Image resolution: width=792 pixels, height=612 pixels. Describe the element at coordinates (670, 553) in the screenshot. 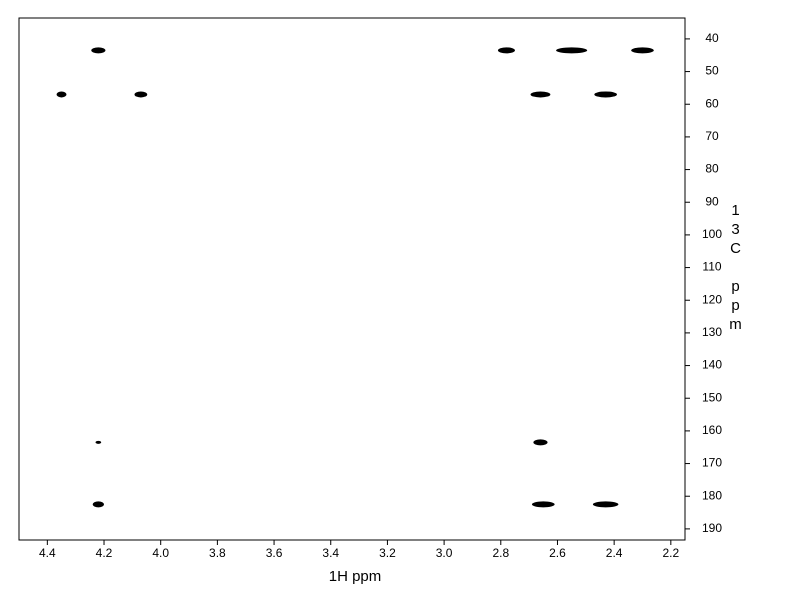

I see `x-tick-label: 2.2` at that location.